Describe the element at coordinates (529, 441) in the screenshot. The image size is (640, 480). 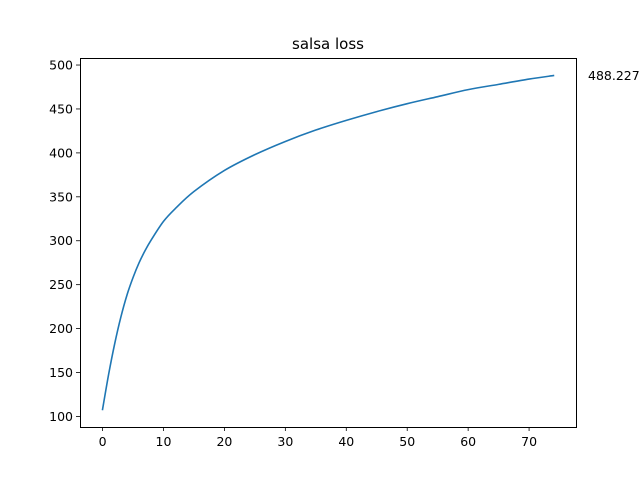
I see `x-tick-label: 70` at that location.